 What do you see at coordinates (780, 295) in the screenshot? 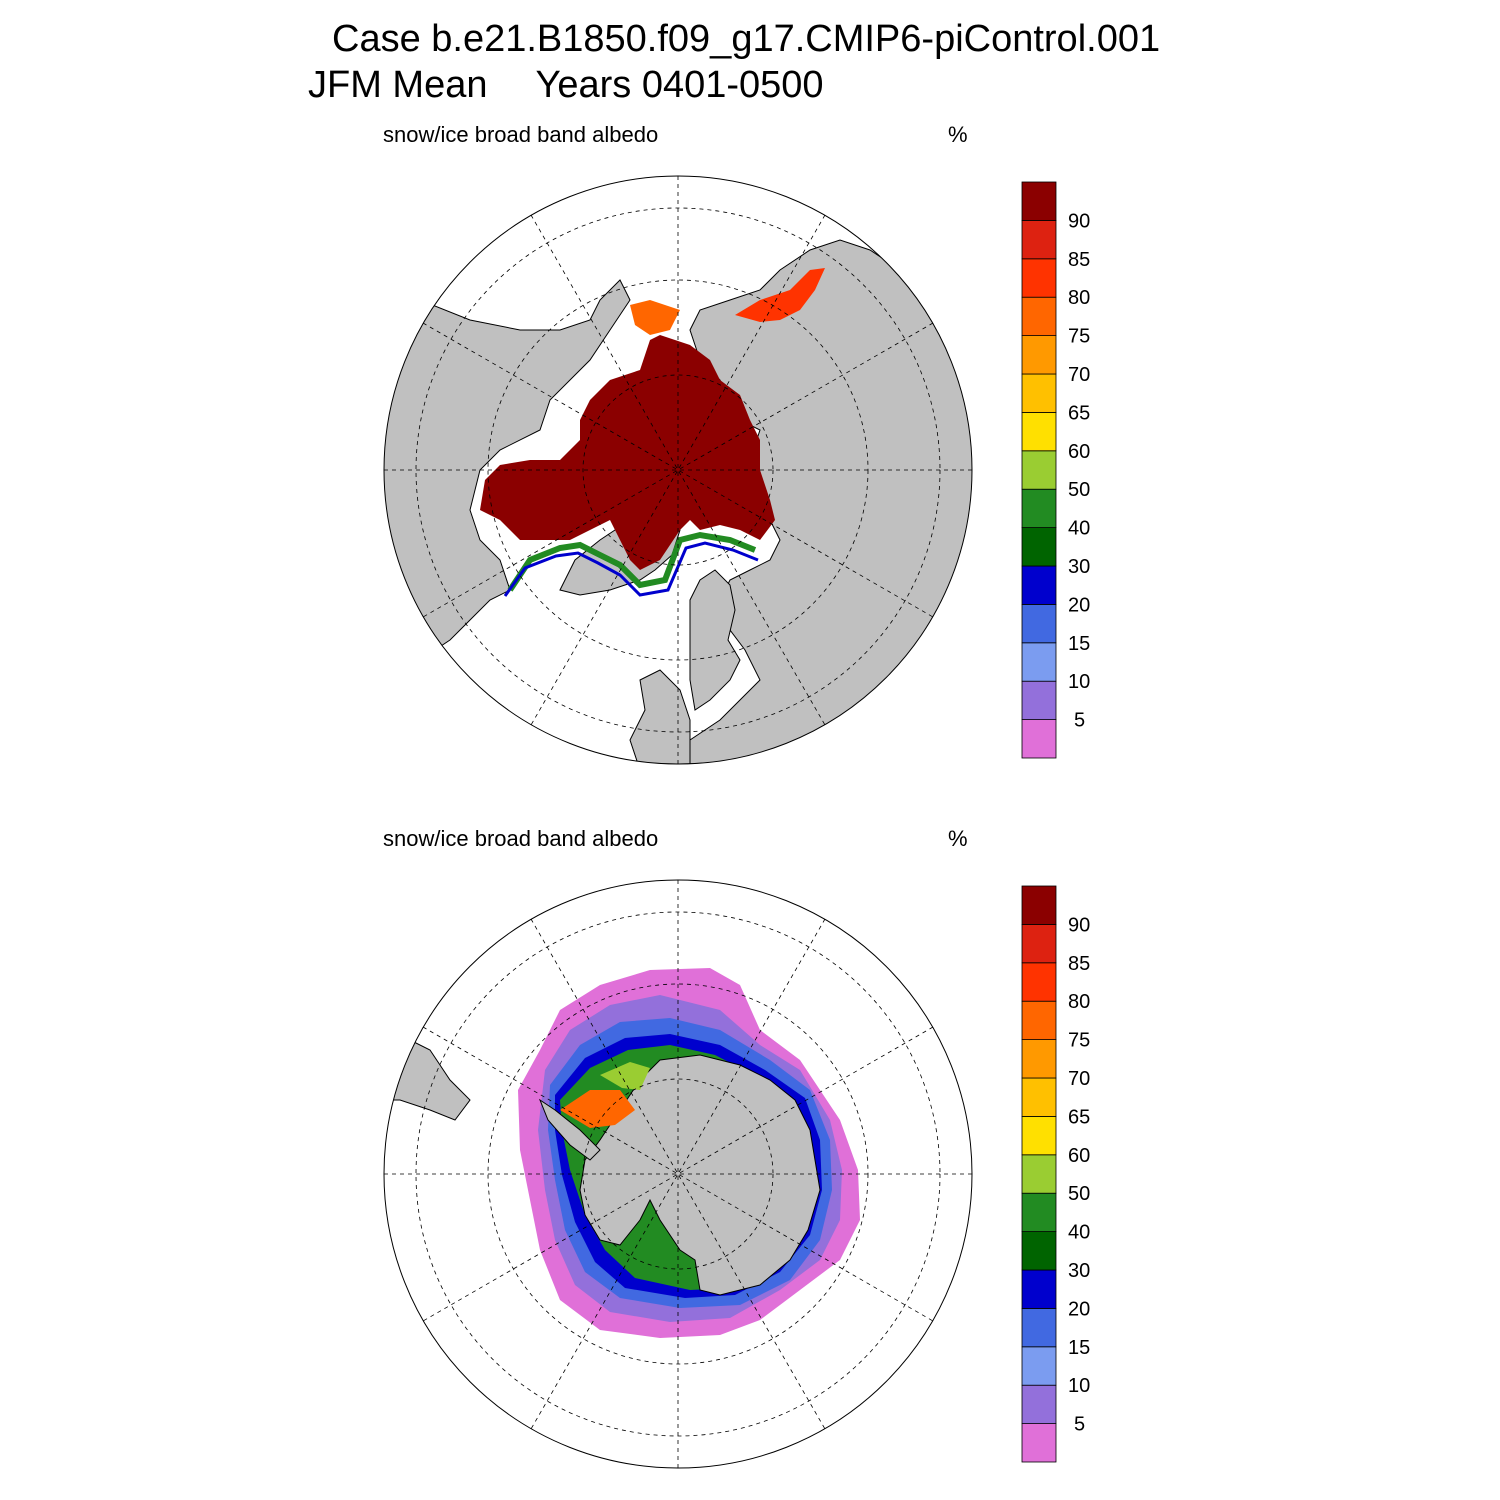
I see `north-ice-okhotsk` at bounding box center [780, 295].